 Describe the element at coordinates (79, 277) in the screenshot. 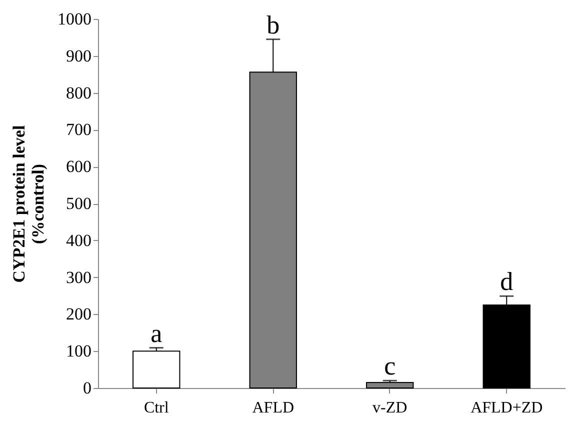

I see `y-tick-label: 300` at that location.